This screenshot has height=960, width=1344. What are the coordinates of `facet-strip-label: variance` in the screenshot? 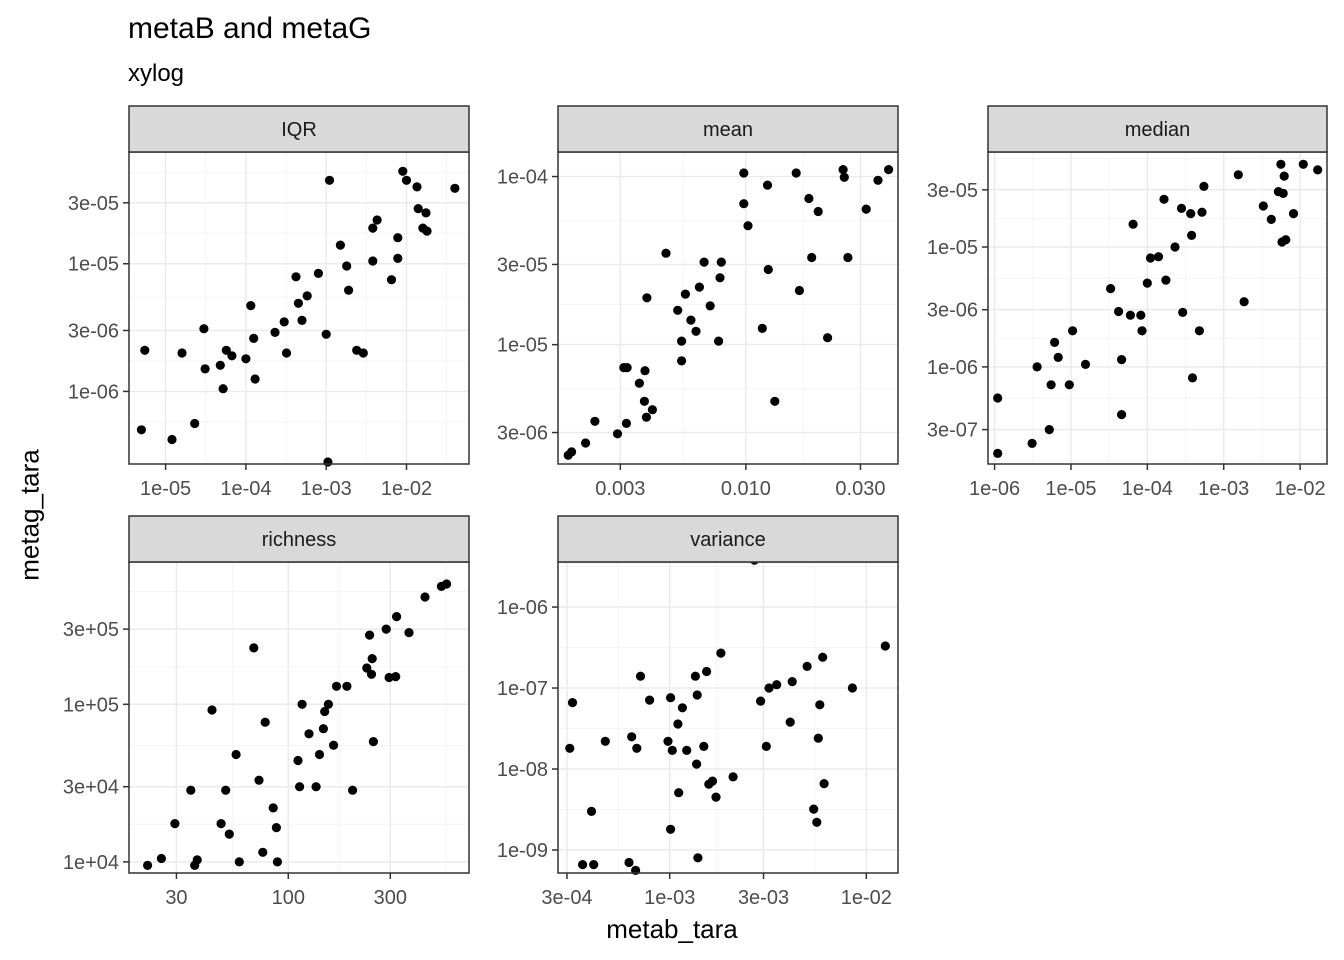 It's located at (728, 540).